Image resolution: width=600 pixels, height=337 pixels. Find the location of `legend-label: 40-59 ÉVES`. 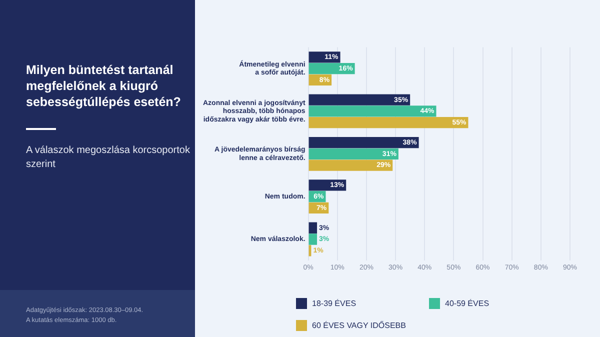

legend-label: 40-59 ÉVES is located at coordinates (467, 303).